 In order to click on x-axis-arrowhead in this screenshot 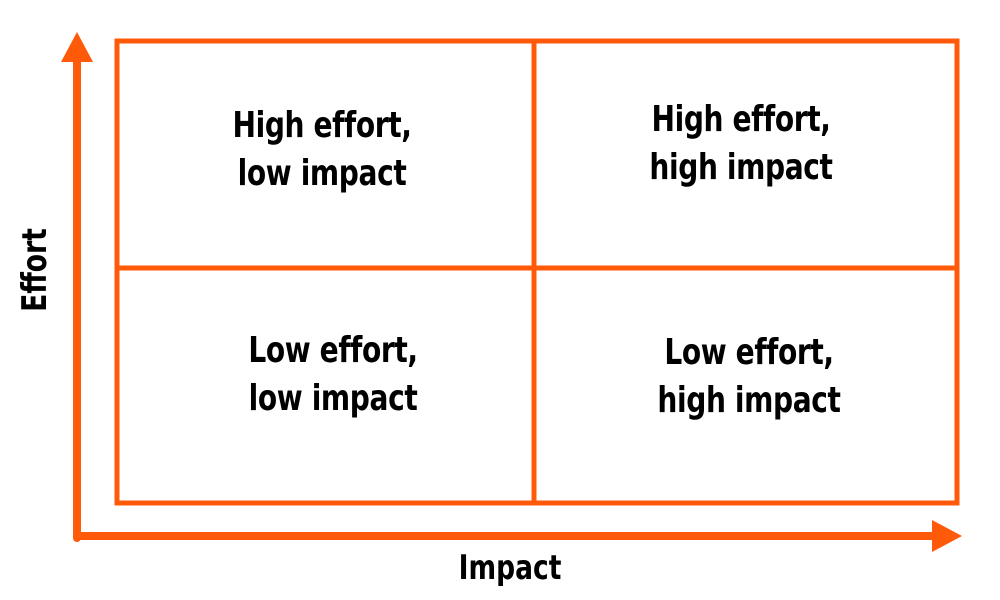, I will do `click(947, 536)`.